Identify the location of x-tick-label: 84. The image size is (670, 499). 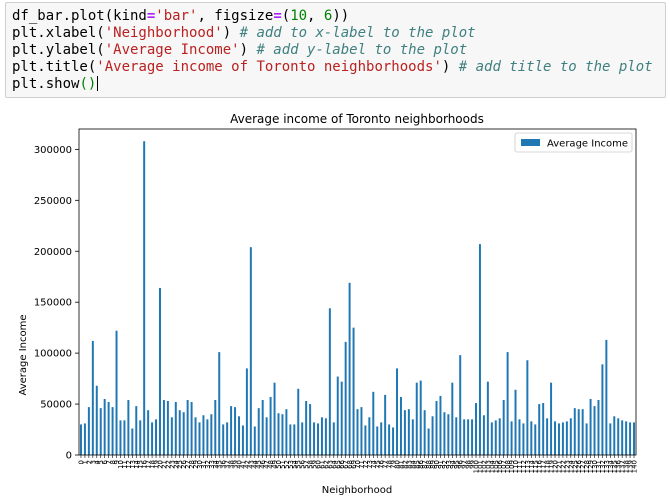
(413, 463).